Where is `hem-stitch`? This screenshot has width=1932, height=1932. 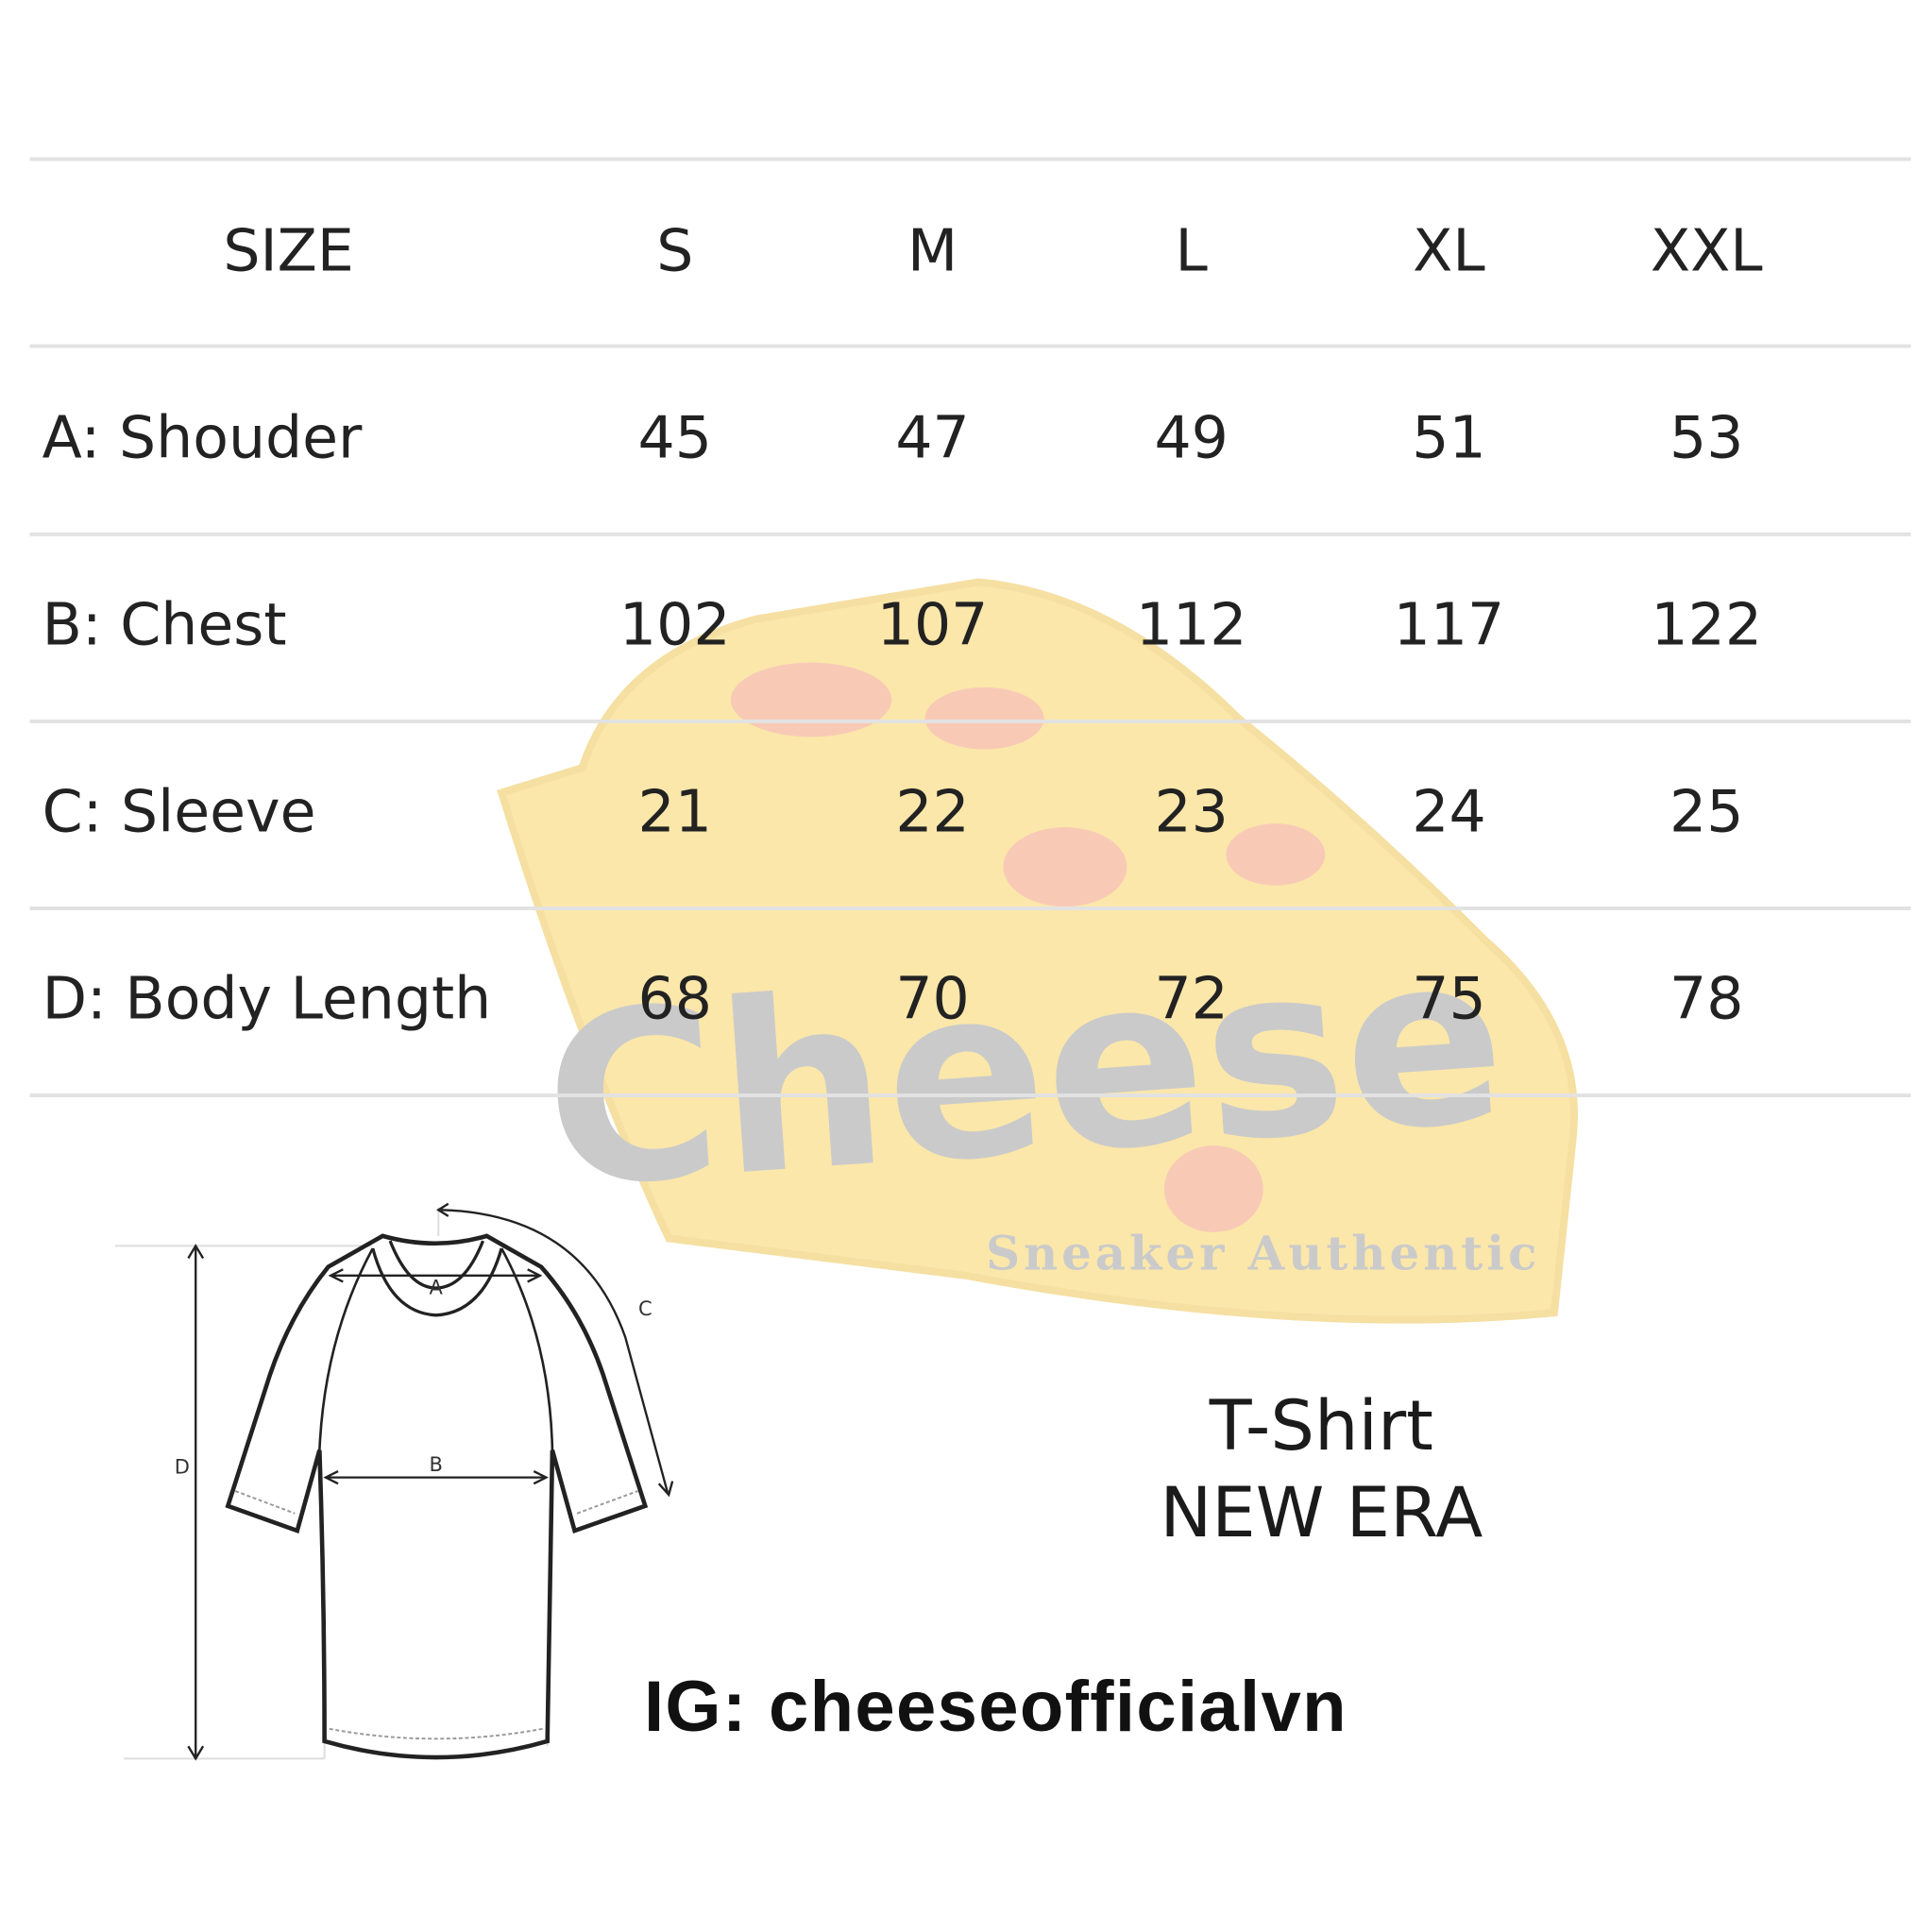
hem-stitch is located at coordinates (436, 1615).